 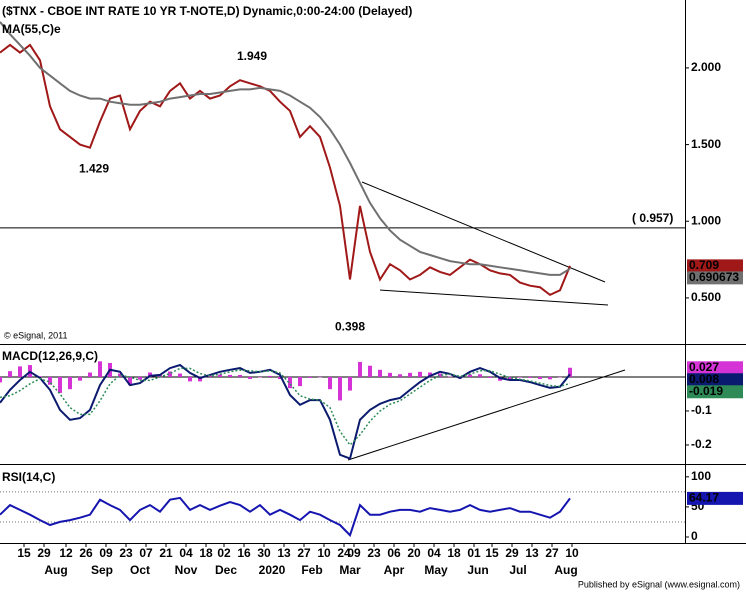 What do you see at coordinates (704, 379) in the screenshot?
I see `last-value-label: 0.008` at bounding box center [704, 379].